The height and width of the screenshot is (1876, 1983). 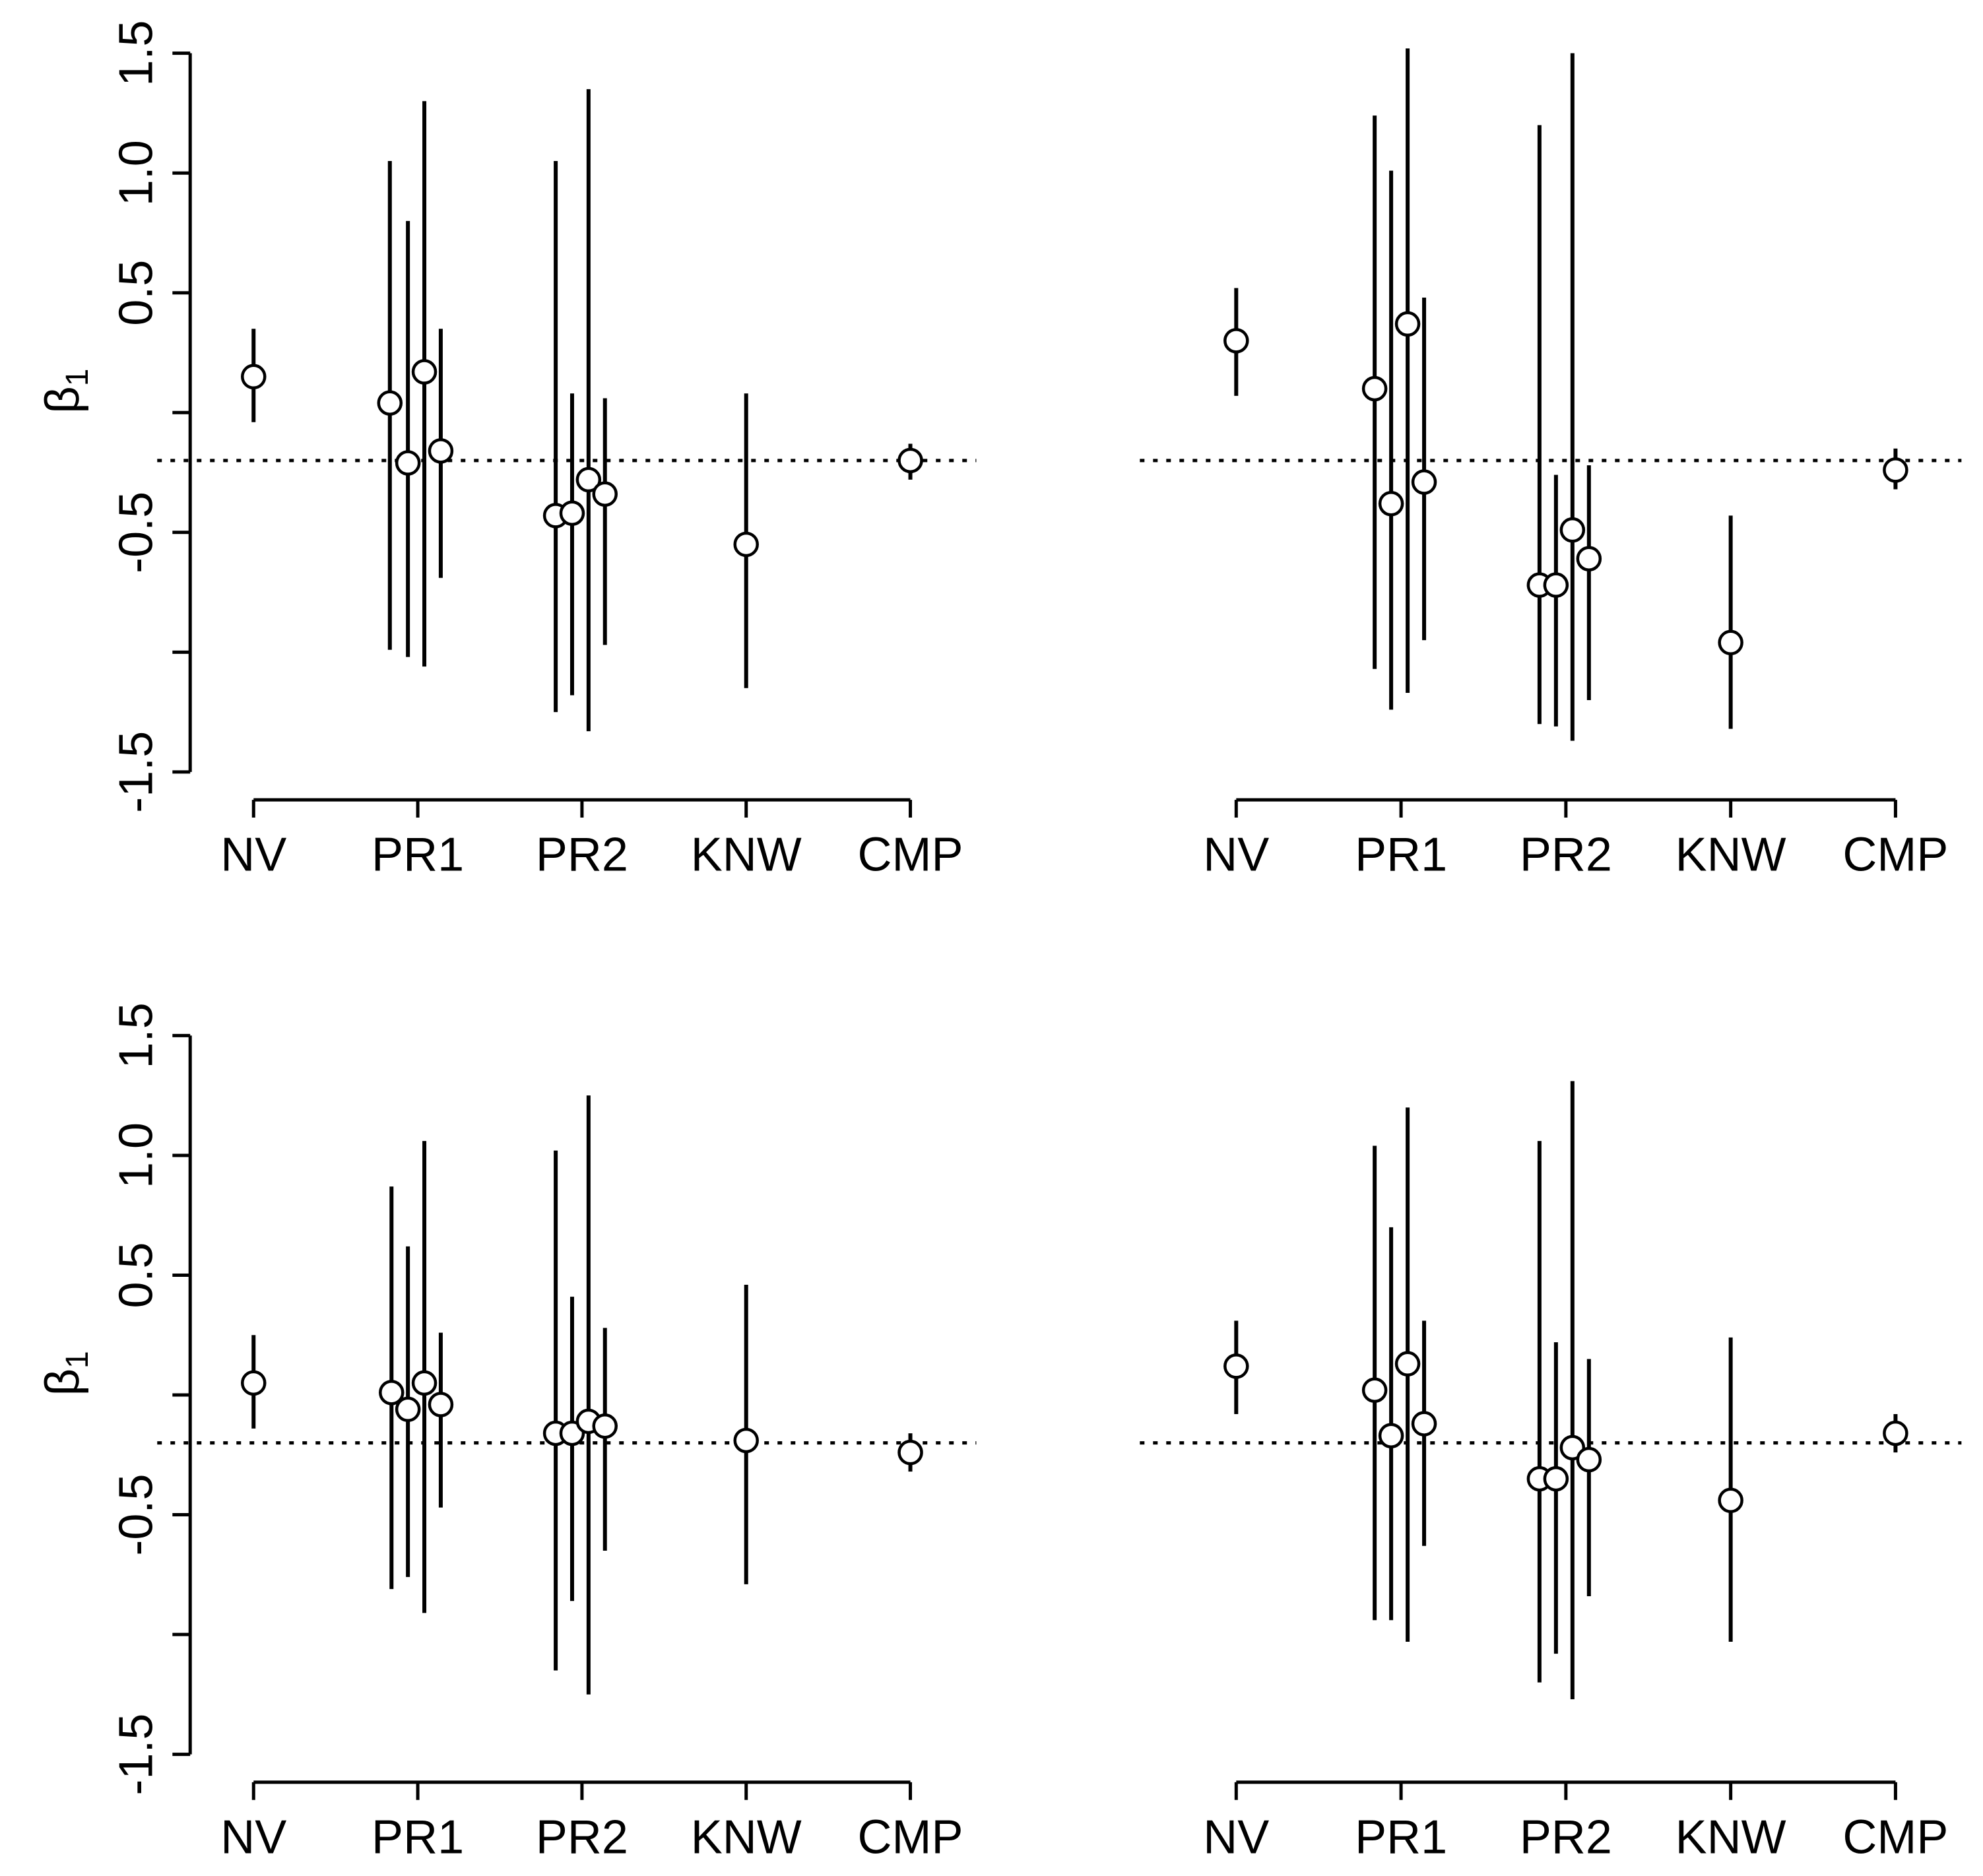 What do you see at coordinates (136, 1514) in the screenshot?
I see `y-tick-label: -0.5` at bounding box center [136, 1514].